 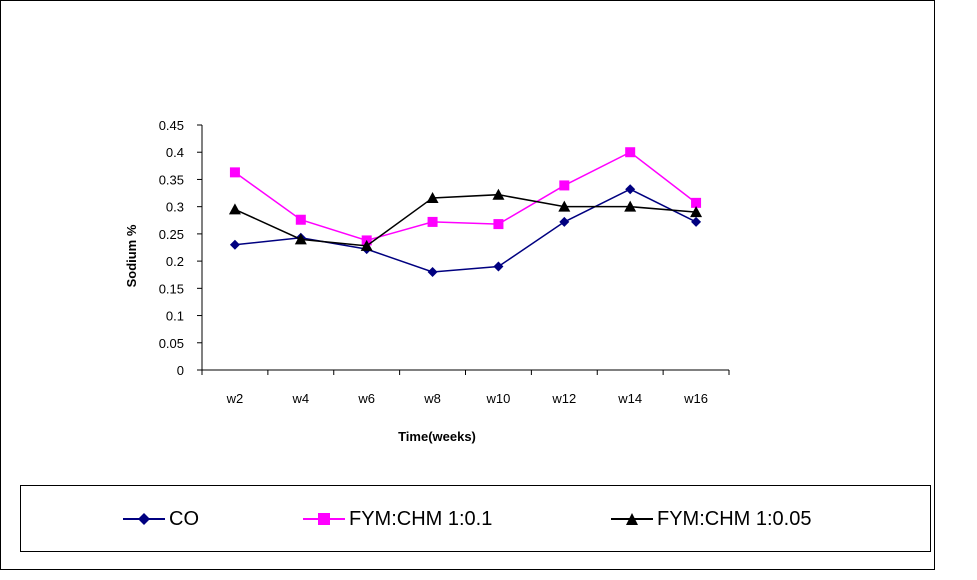 What do you see at coordinates (175, 152) in the screenshot?
I see `y-tick-label: 0.4` at bounding box center [175, 152].